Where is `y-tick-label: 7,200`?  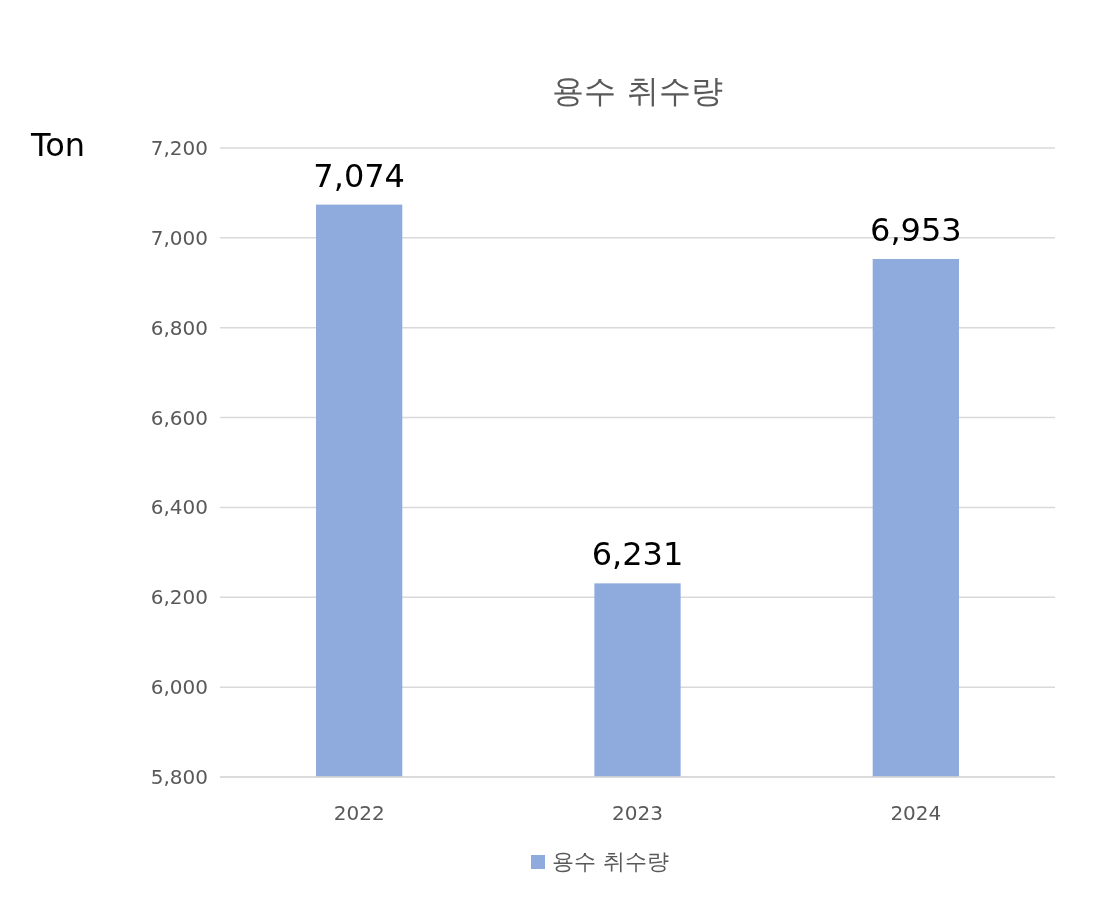
y-tick-label: 7,200 is located at coordinates (179, 148).